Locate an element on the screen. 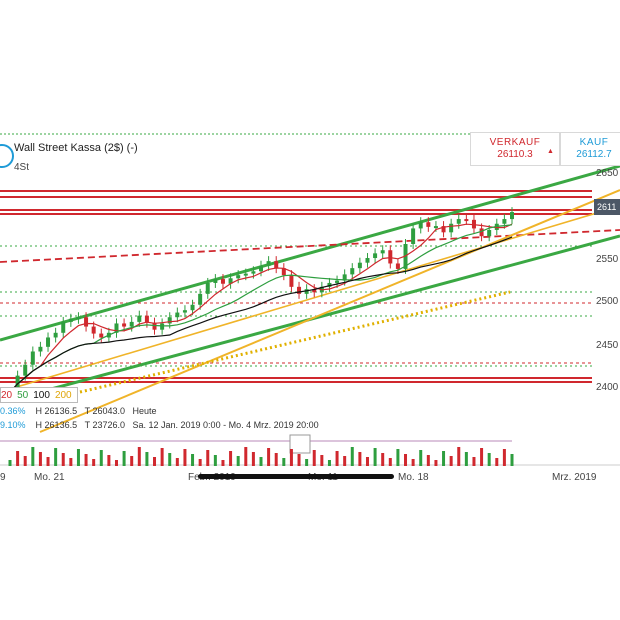 The width and height of the screenshot is (620, 620). price-up-arrow-icon: ▲ is located at coordinates (550, 151).